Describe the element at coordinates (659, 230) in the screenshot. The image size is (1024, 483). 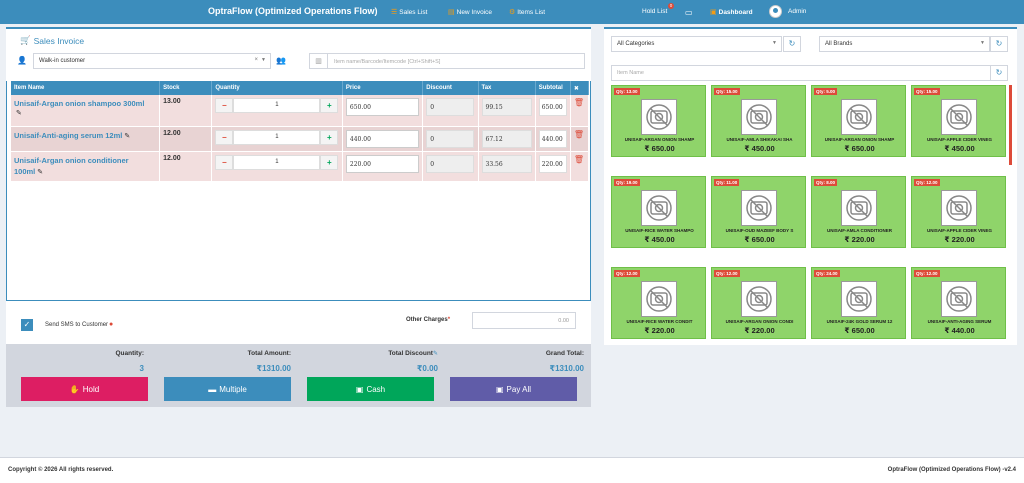
I see `product-name: UNISAIF-RICE WATER SHAMPO` at that location.